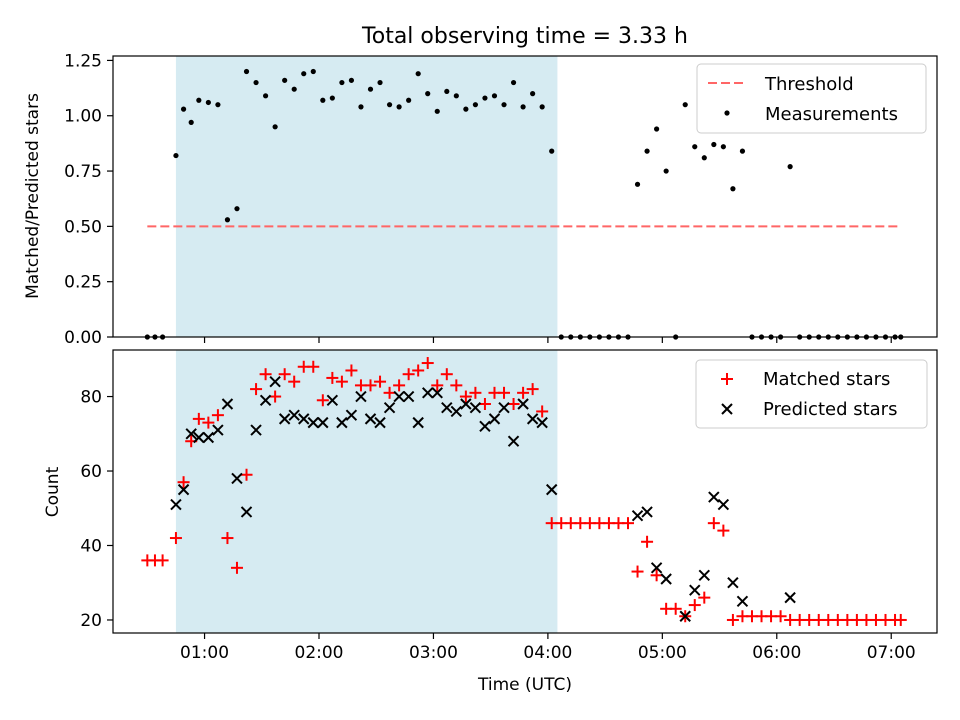 The width and height of the screenshot is (960, 720). What do you see at coordinates (83, 227) in the screenshot?
I see `y-tick-label: 0.50` at bounding box center [83, 227].